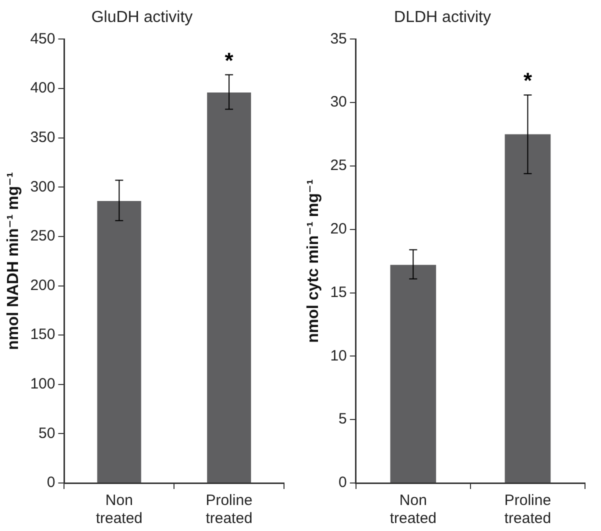 The height and width of the screenshot is (531, 601). I want to click on y-tick-label: 20, so click(338, 229).